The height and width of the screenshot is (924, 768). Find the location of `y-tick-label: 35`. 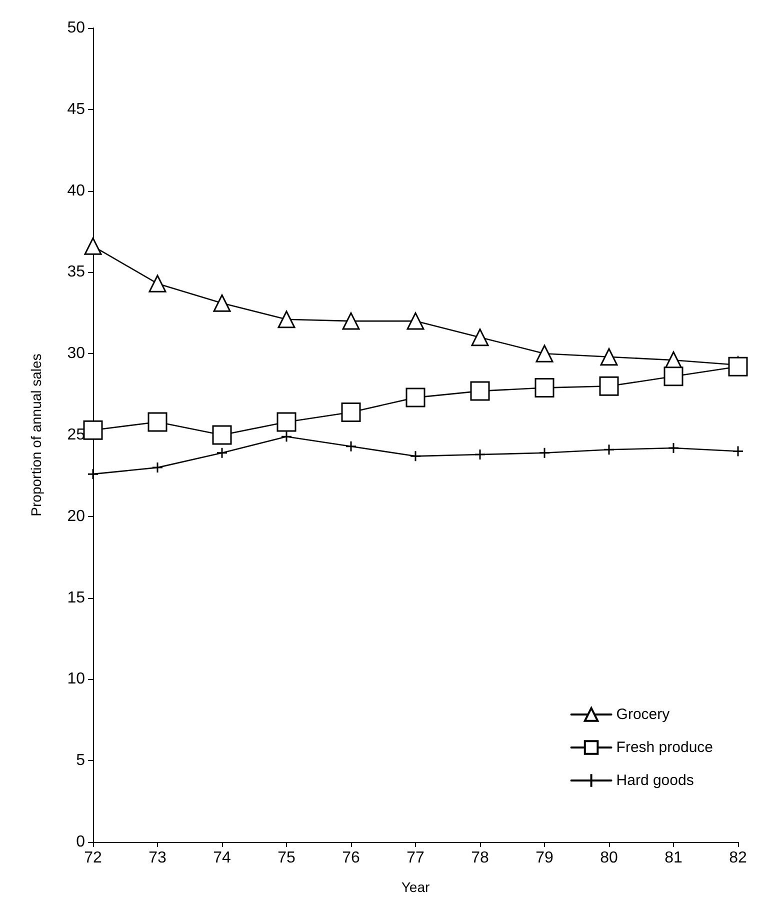

y-tick-label: 35 is located at coordinates (76, 272).